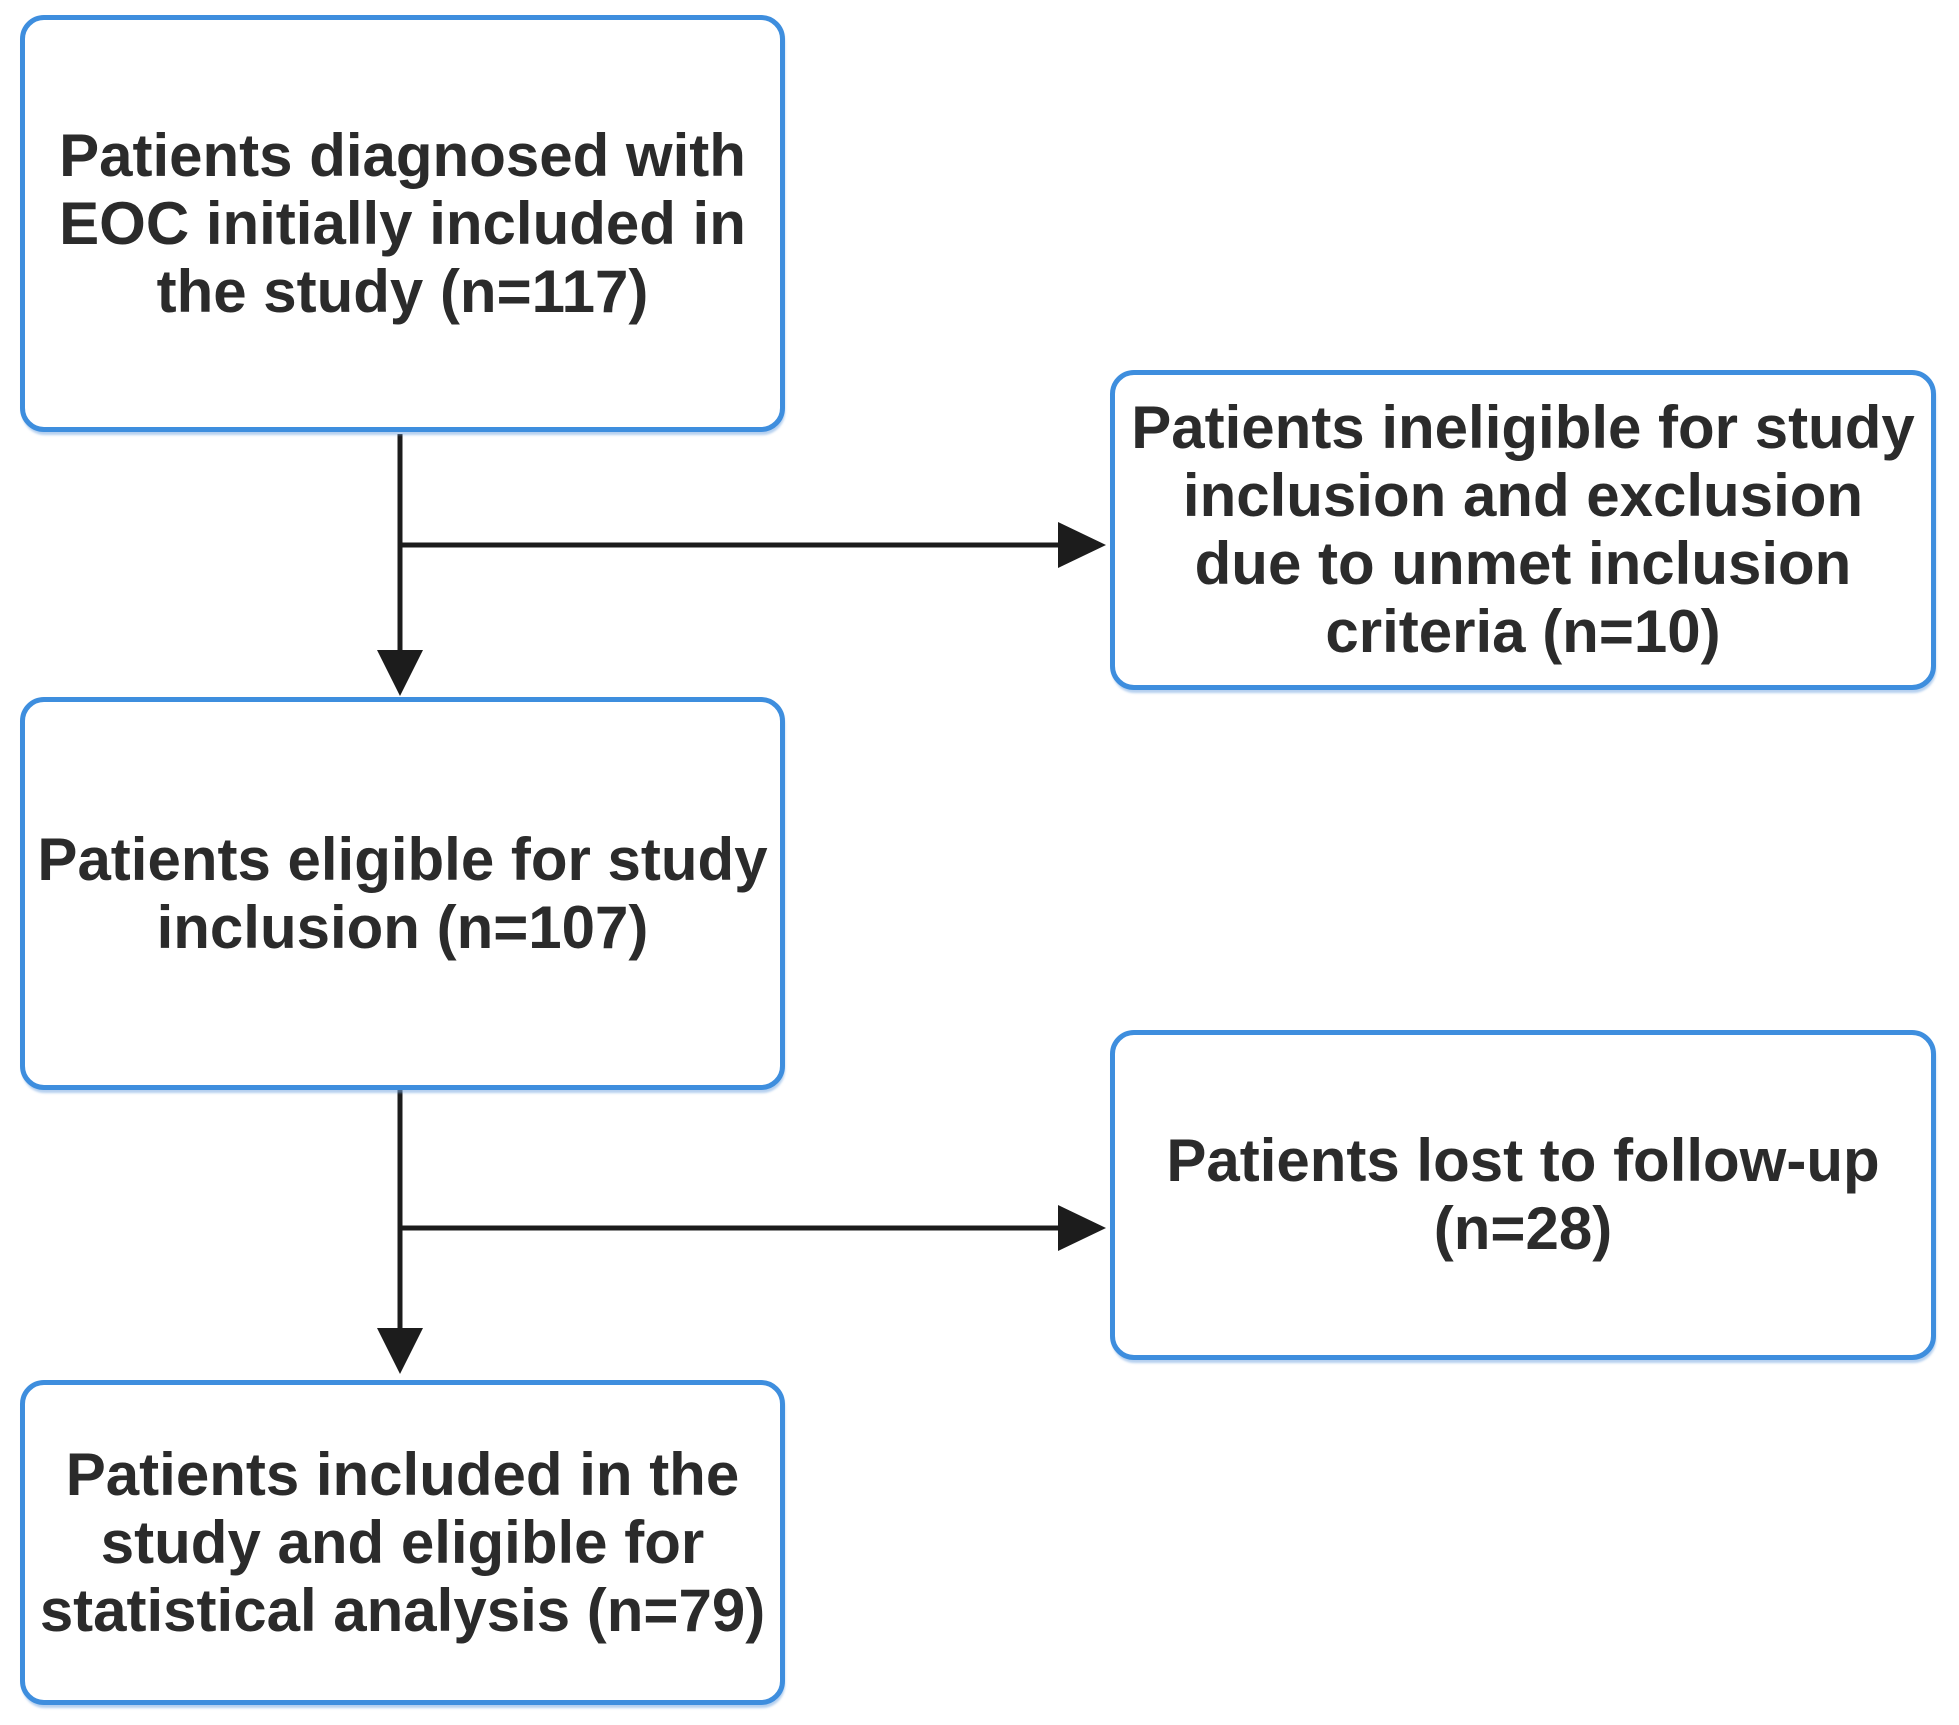  Describe the element at coordinates (402, 155) in the screenshot. I see `node-patients-initial-line: Patients diagnosed with` at that location.